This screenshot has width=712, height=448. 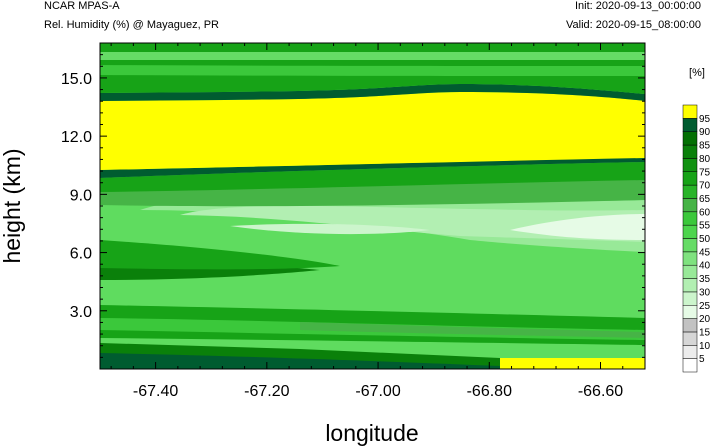 I want to click on rh-band-upper-dark, so click(x=372, y=167).